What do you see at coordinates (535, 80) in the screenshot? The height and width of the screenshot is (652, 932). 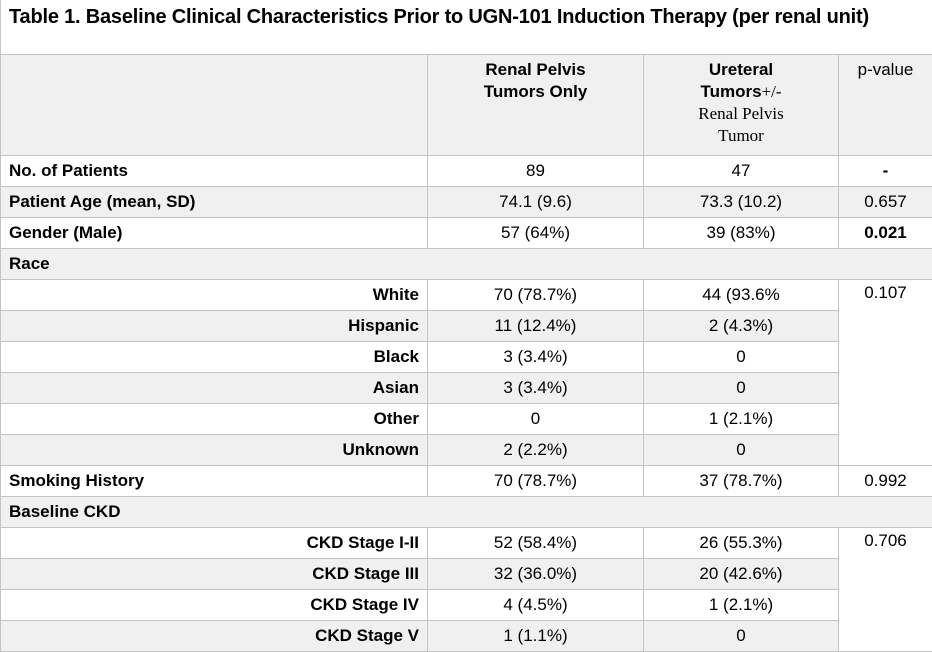 I see `header-renal-pelvis-label: Renal Pelvis Tumors Only` at bounding box center [535, 80].